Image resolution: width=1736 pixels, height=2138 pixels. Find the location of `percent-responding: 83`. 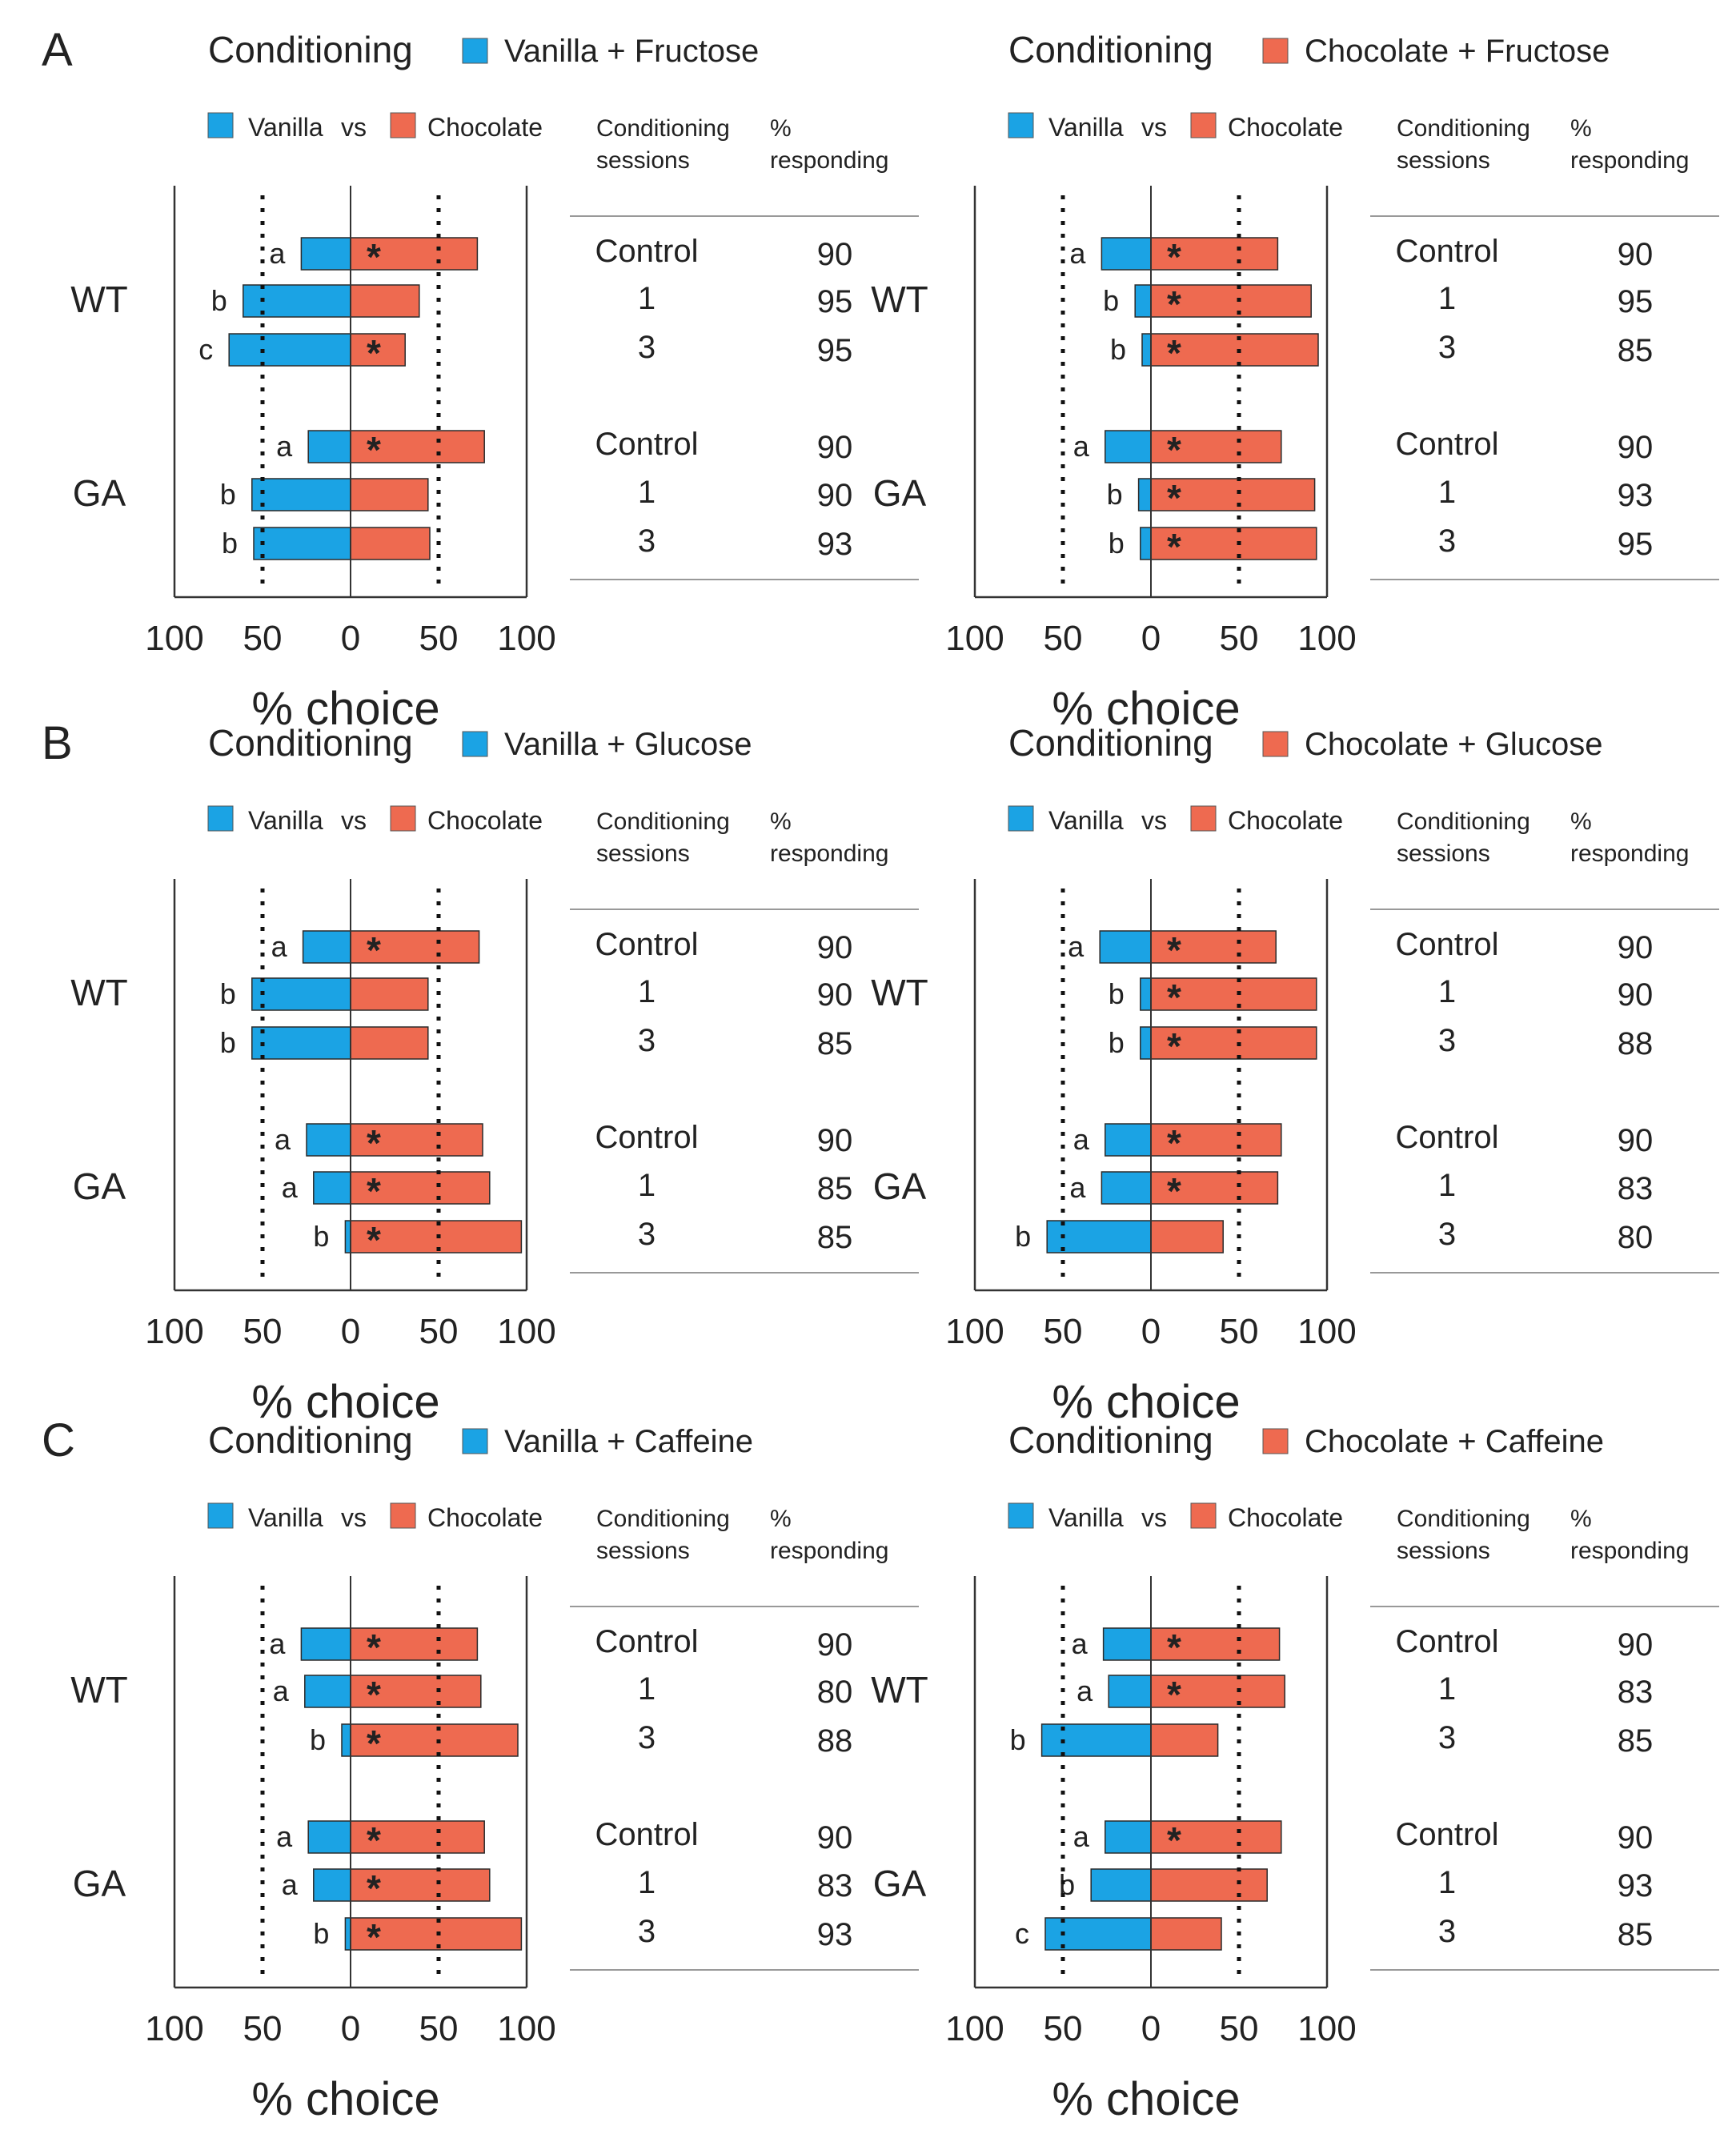

percent-responding: 83 is located at coordinates (1636, 1189).